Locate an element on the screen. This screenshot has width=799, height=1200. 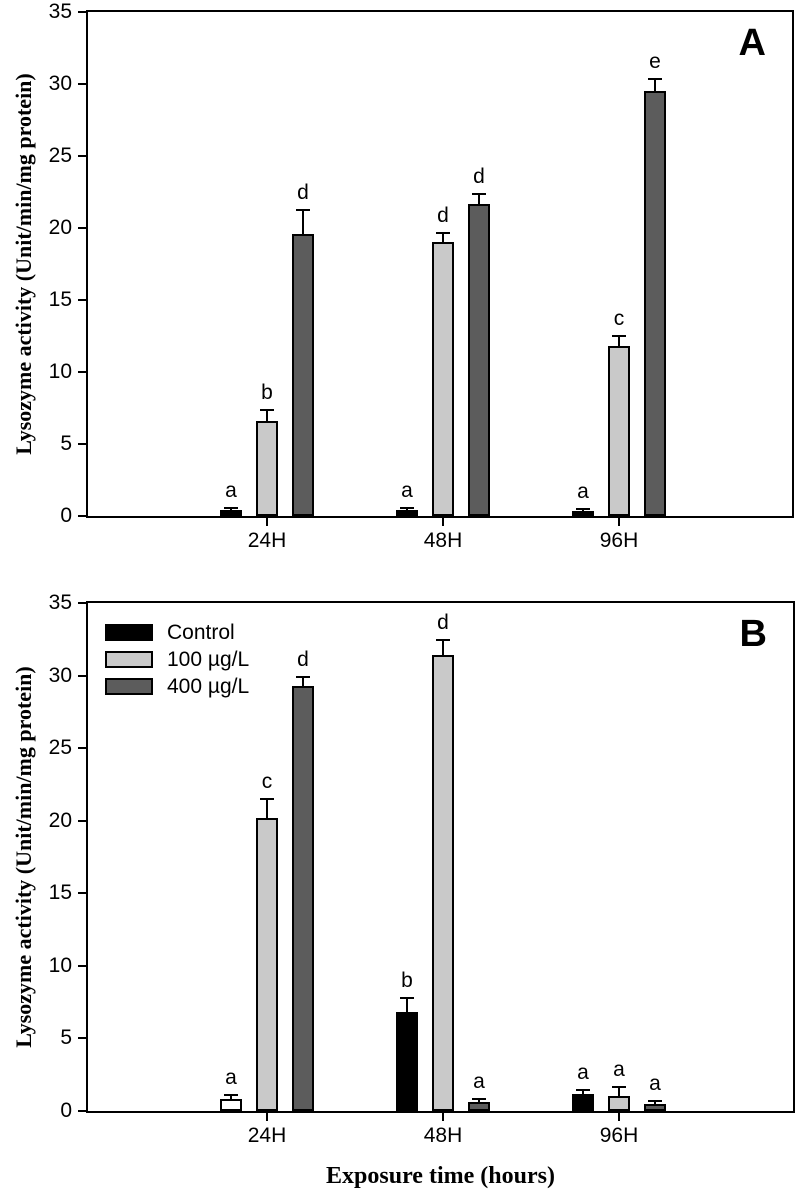
legend-label: 400 µg/L is located at coordinates (208, 686).